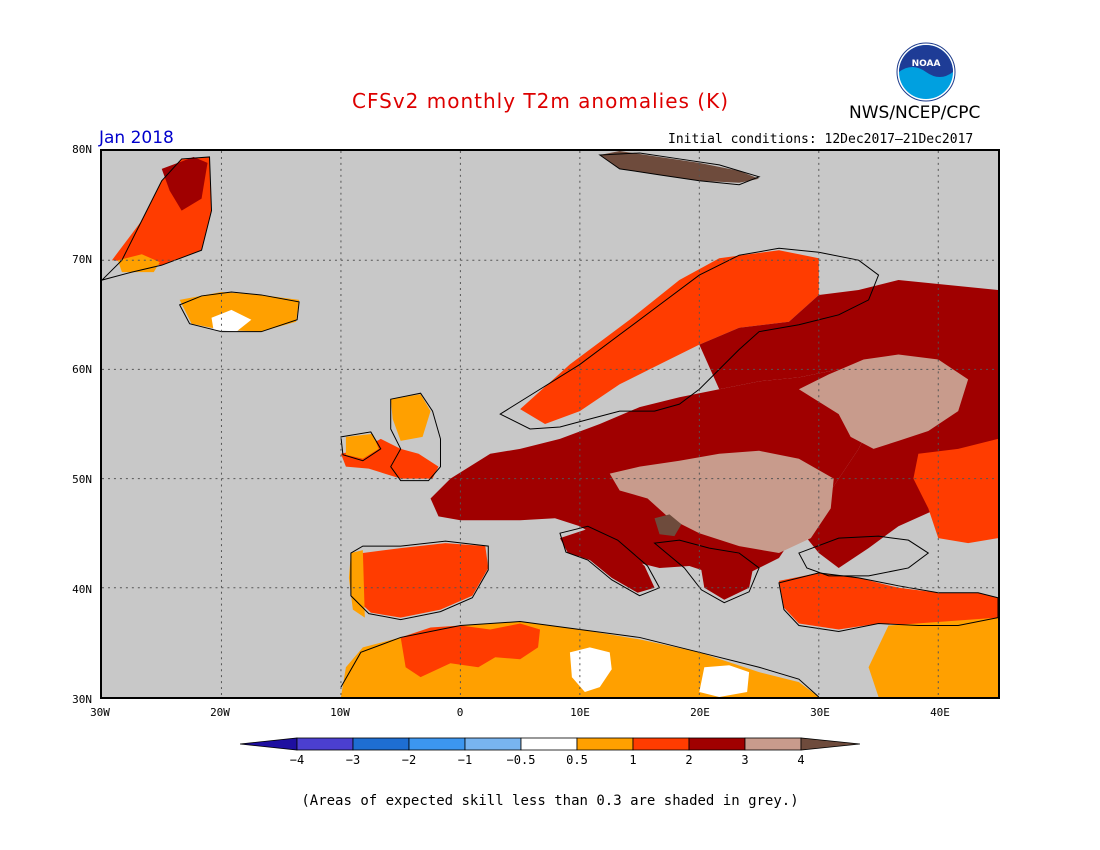 This screenshot has width=1100, height=850. Describe the element at coordinates (409, 760) in the screenshot. I see `colorbar-label-minus2: −2` at that location.